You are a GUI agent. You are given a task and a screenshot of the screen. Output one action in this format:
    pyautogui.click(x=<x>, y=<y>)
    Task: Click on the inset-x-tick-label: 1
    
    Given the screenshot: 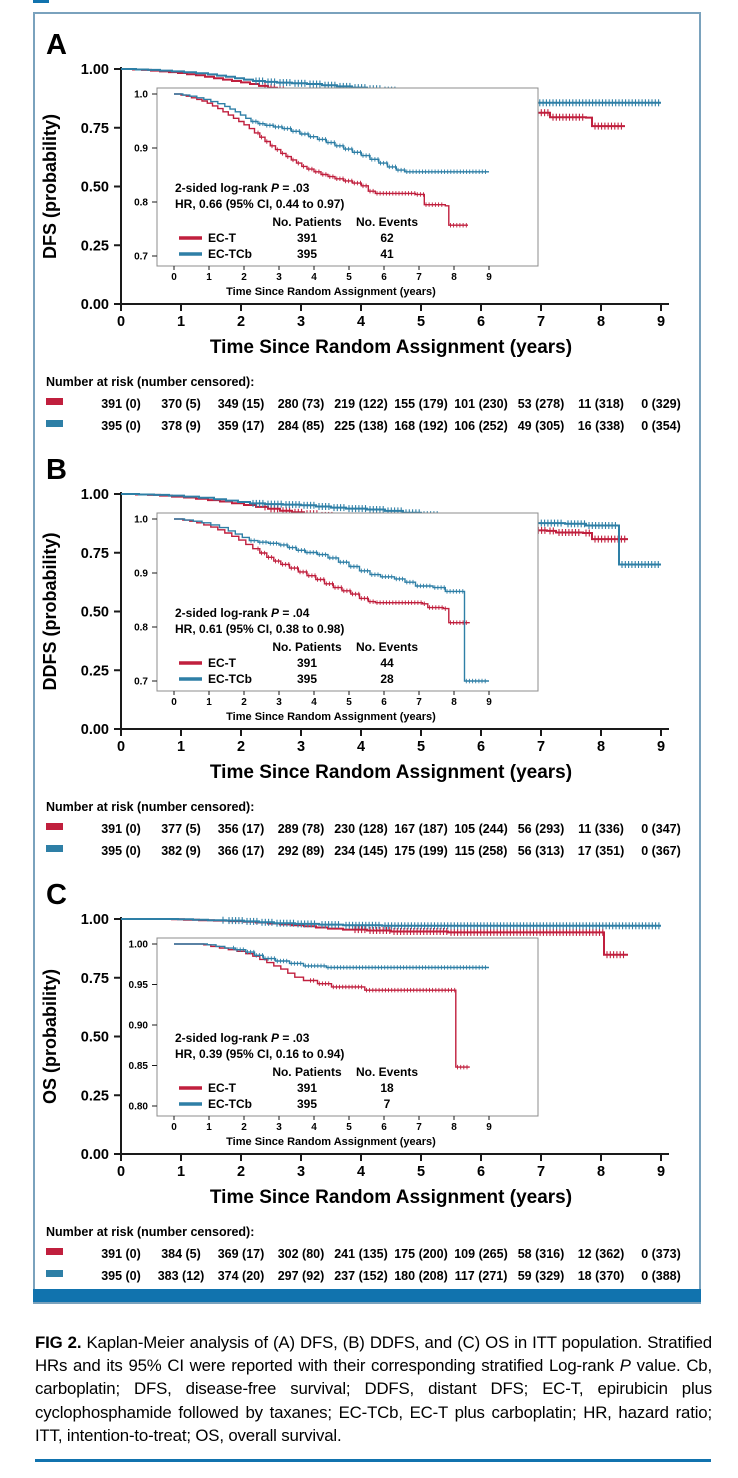 What is the action you would take?
    pyautogui.click(x=209, y=277)
    